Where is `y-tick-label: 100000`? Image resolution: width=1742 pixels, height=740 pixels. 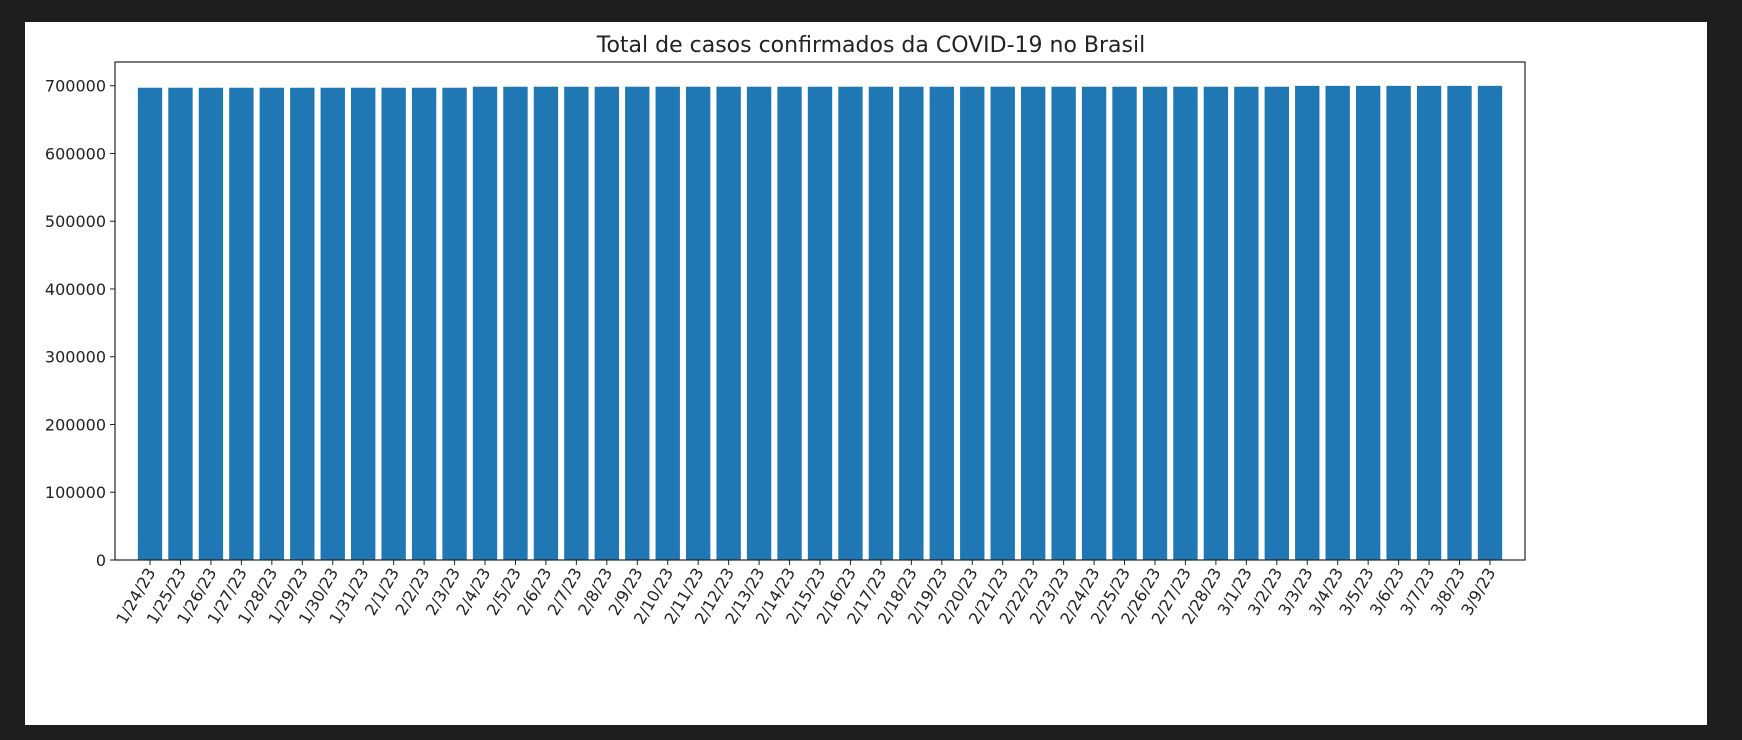 y-tick-label: 100000 is located at coordinates (75, 492).